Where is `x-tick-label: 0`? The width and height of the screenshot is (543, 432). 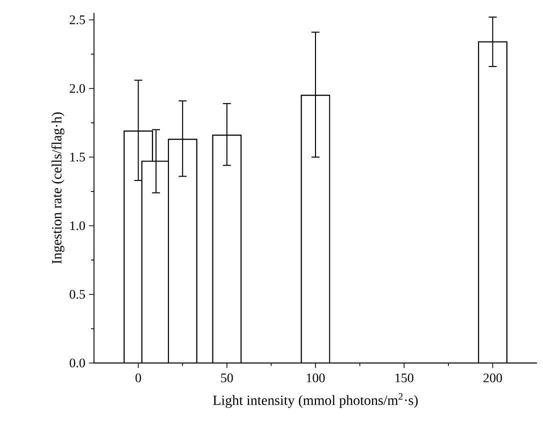 x-tick-label: 0 is located at coordinates (139, 378).